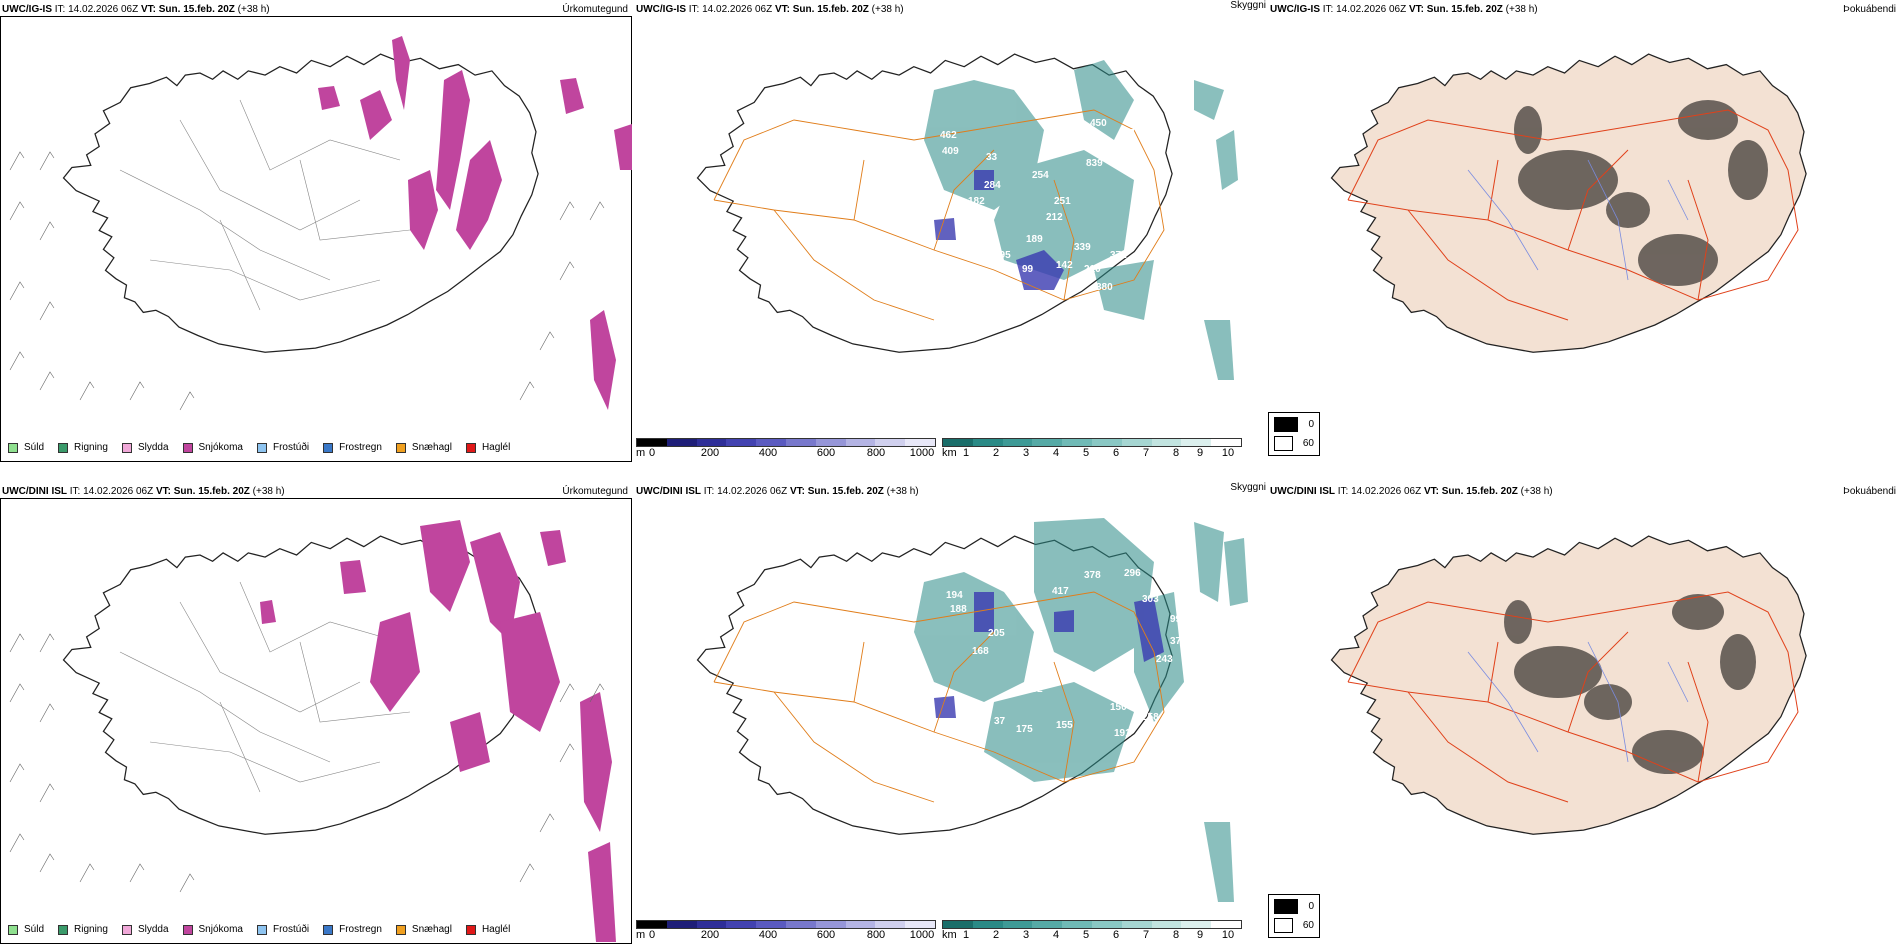  I want to click on height-label: 33, so click(992, 157).